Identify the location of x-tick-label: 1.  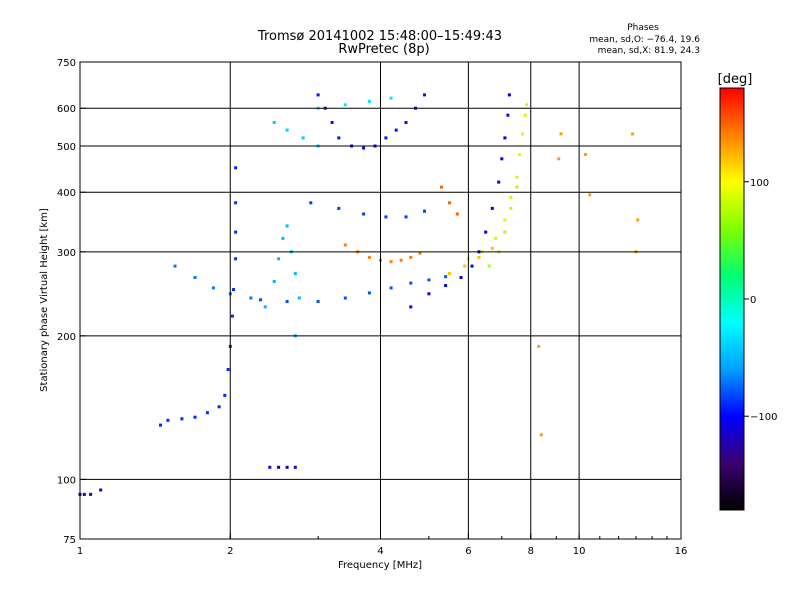
(80, 551).